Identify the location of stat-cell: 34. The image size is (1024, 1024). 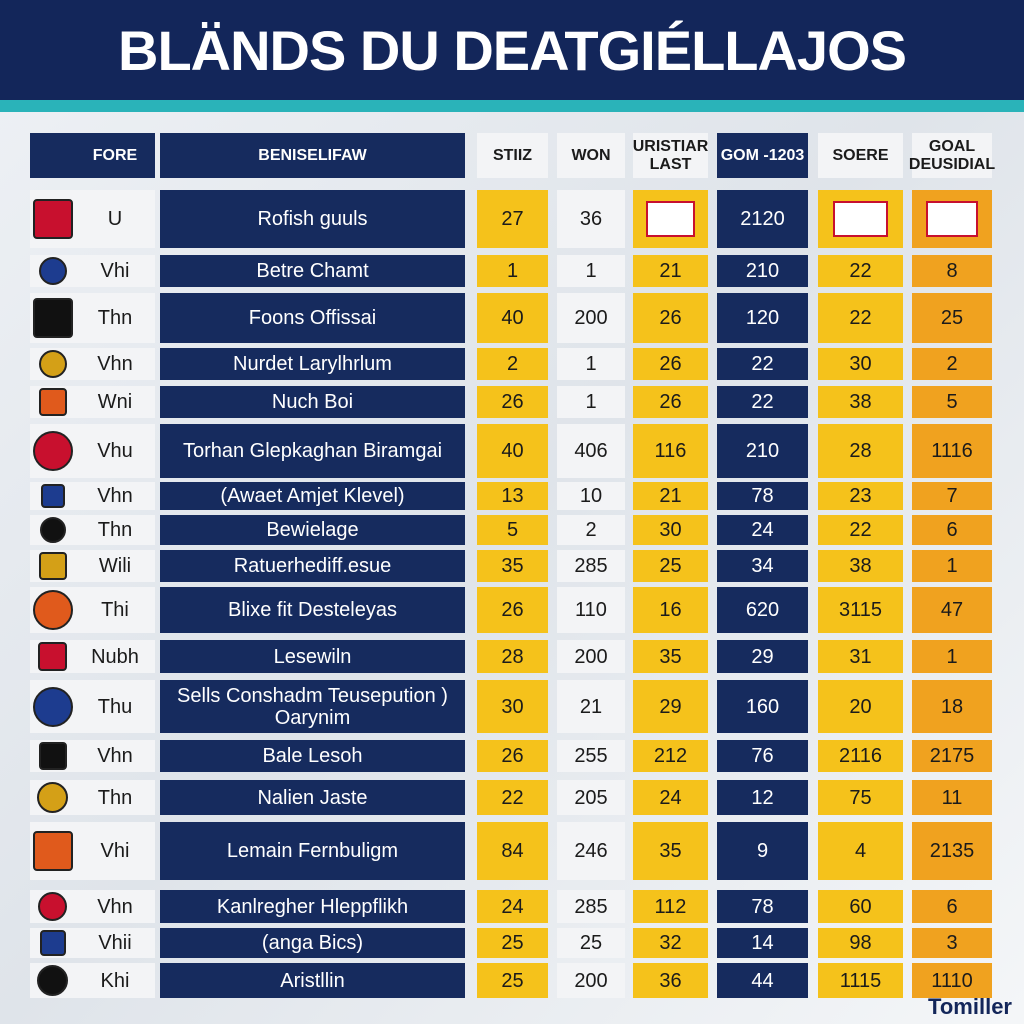
(762, 566).